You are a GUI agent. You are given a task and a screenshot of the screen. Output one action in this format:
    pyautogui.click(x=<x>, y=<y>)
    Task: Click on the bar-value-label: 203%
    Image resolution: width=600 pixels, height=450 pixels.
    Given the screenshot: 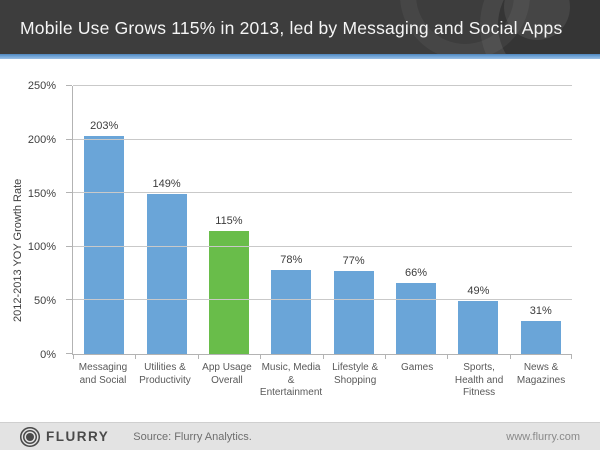 What is the action you would take?
    pyautogui.click(x=104, y=126)
    